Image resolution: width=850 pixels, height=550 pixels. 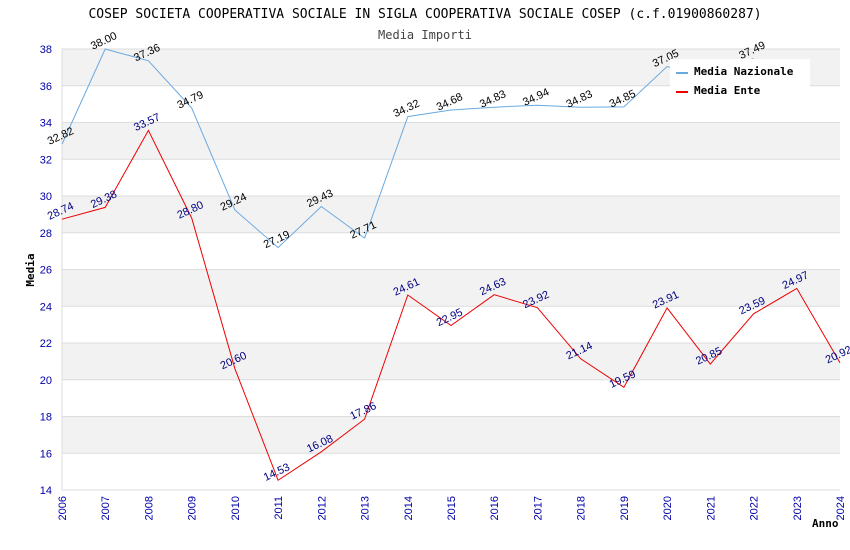 I want to click on x-tick-label: 2011, so click(x=279, y=508).